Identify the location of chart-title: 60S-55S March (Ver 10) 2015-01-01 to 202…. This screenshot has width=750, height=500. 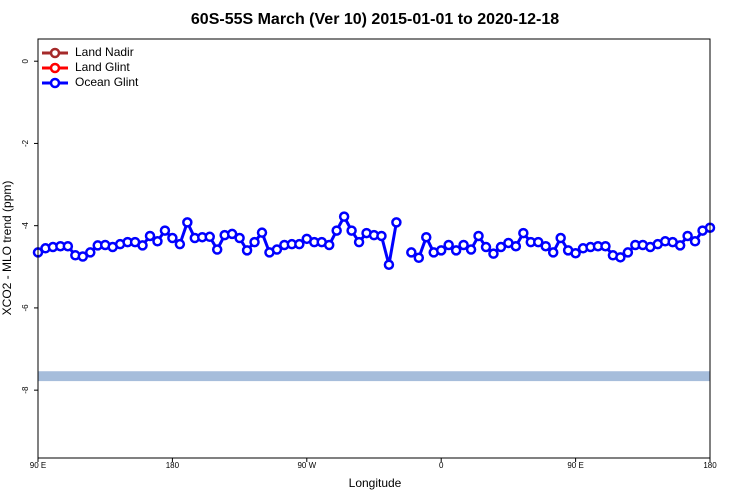
(375, 19).